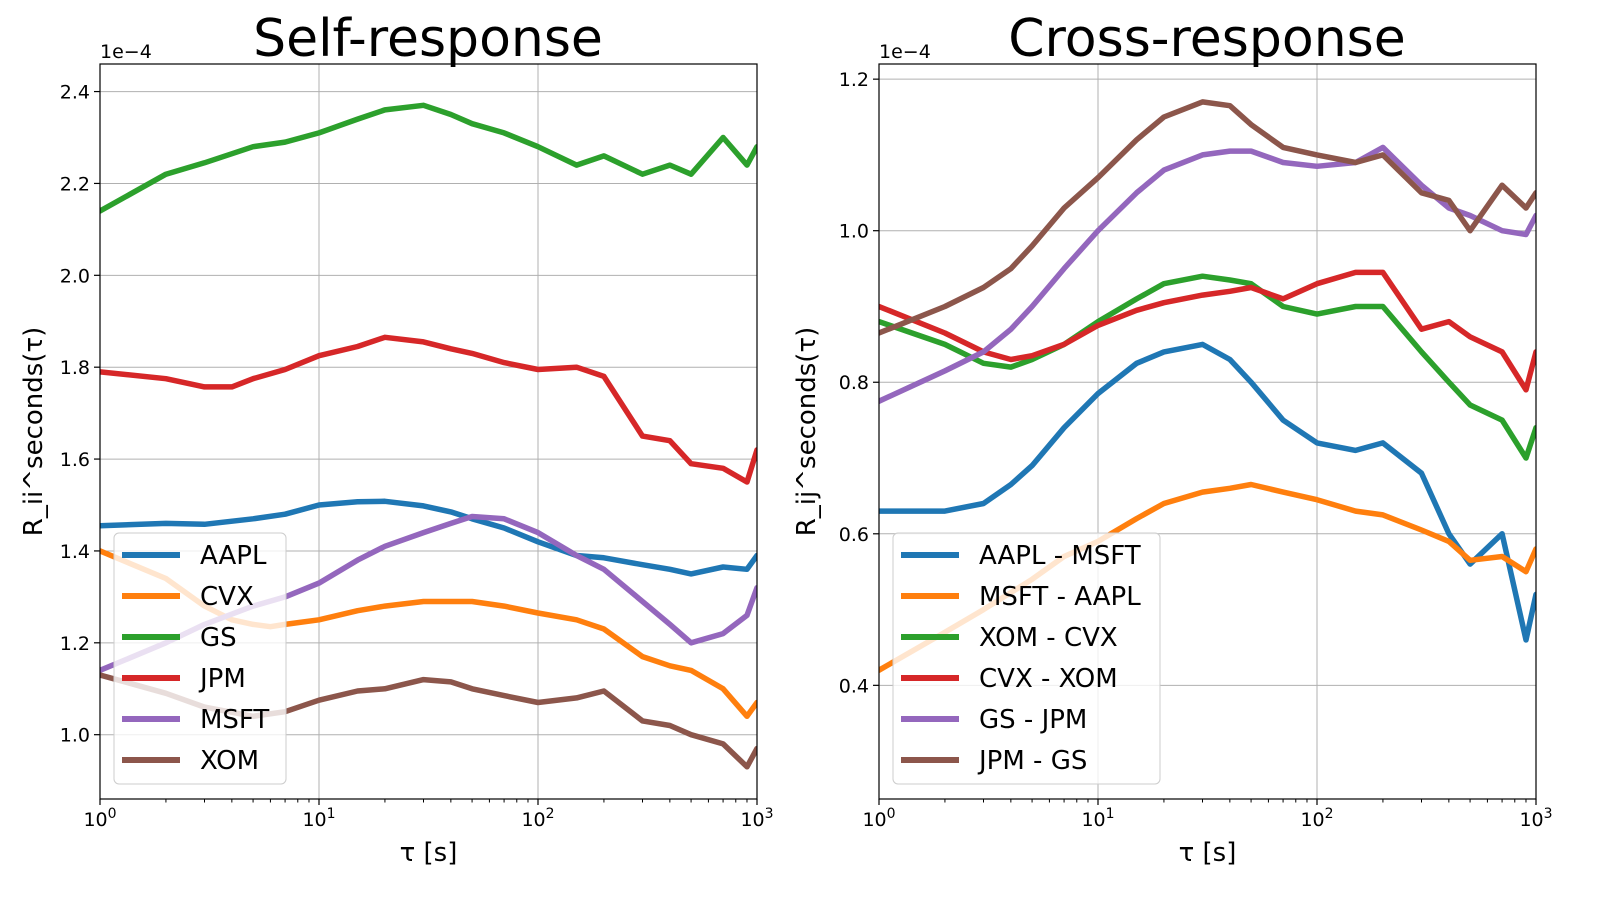  I want to click on legend-label: AAPL, so click(233, 556).